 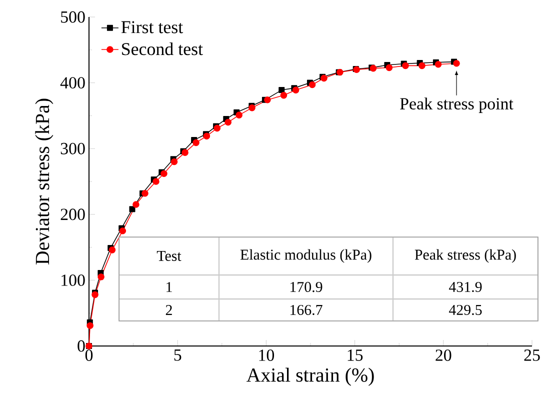 I want to click on x-tick-label: 0, so click(x=89, y=355).